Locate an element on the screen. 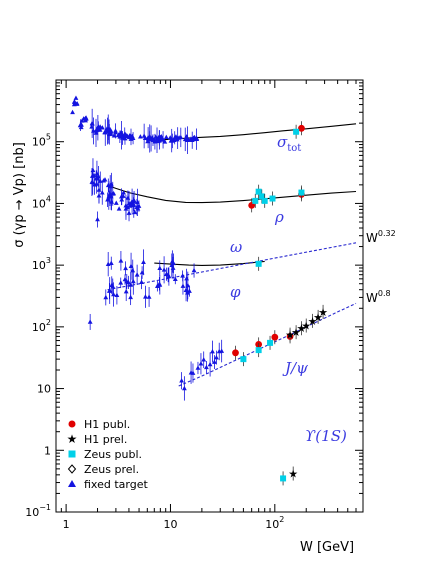  w08-label: W0.8 is located at coordinates (378, 297).